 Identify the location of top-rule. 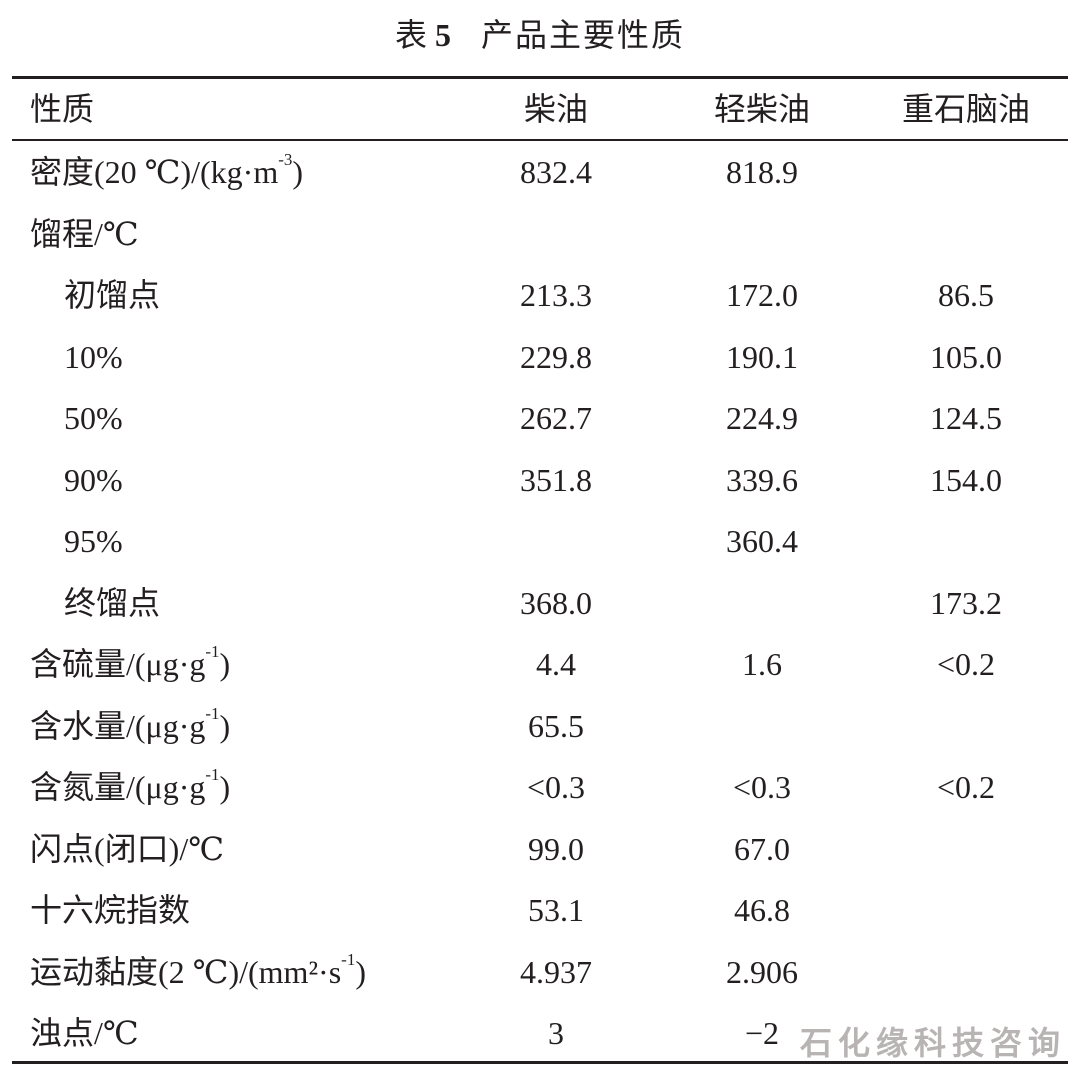
(540, 77).